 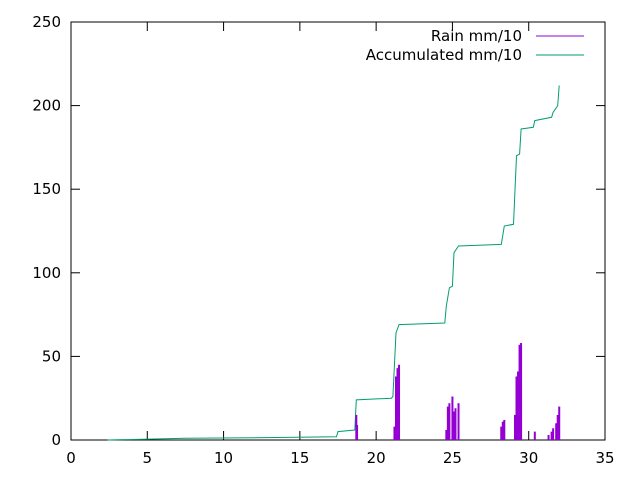 I want to click on y-tick-label: 0, so click(x=56, y=440).